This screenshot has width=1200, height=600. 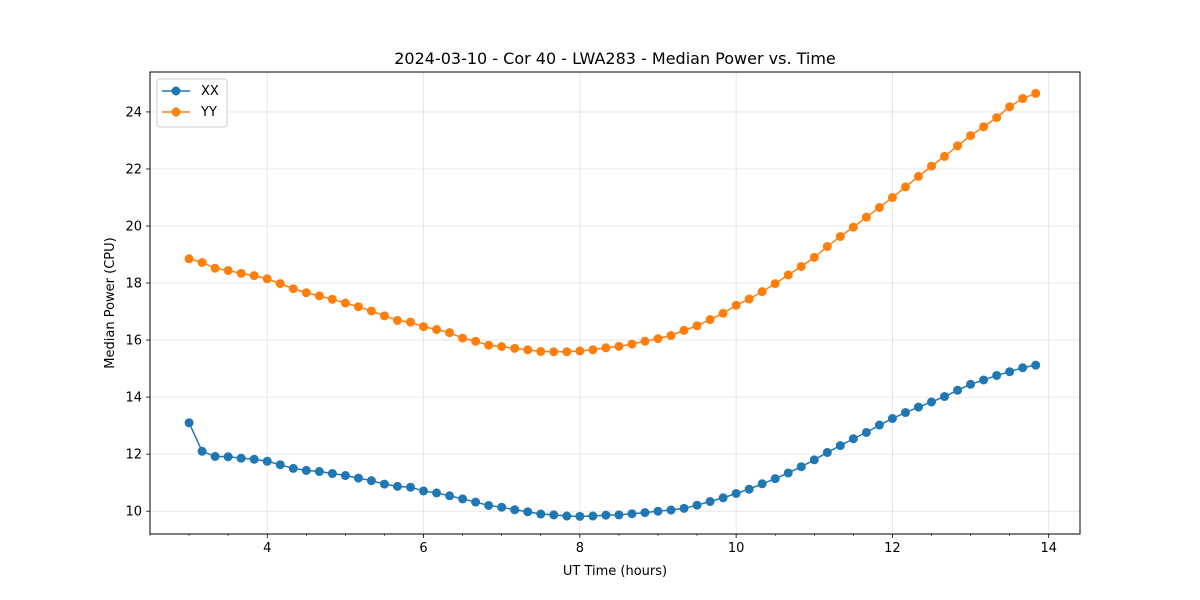 I want to click on legend: XX YY, so click(x=192, y=103).